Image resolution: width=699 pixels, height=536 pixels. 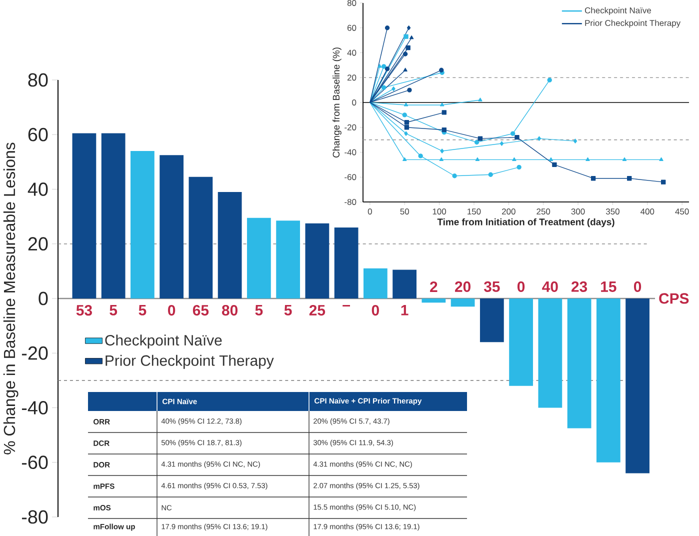 I want to click on x-tick-label: 300, so click(x=578, y=211).